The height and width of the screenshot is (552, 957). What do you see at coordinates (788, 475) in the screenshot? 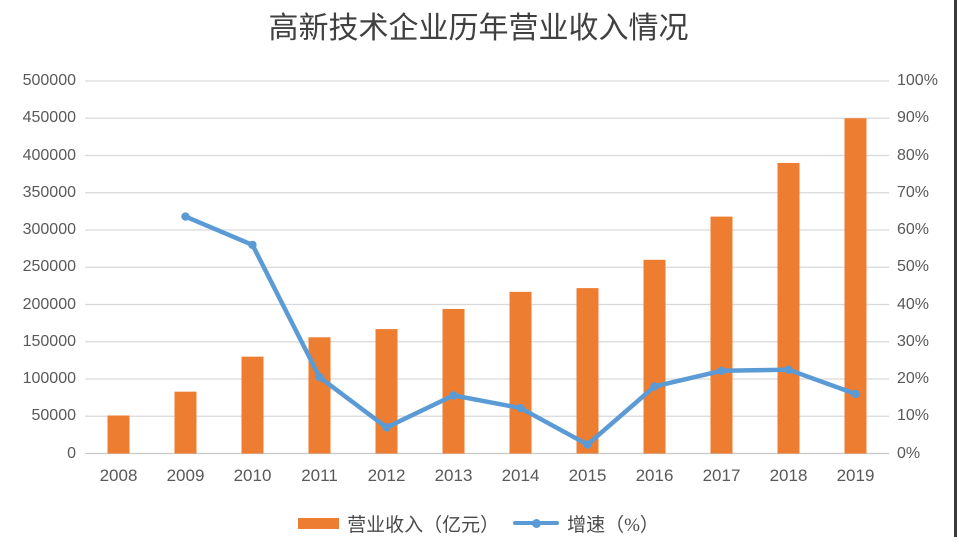
I see `x-label-2018: 2018` at bounding box center [788, 475].